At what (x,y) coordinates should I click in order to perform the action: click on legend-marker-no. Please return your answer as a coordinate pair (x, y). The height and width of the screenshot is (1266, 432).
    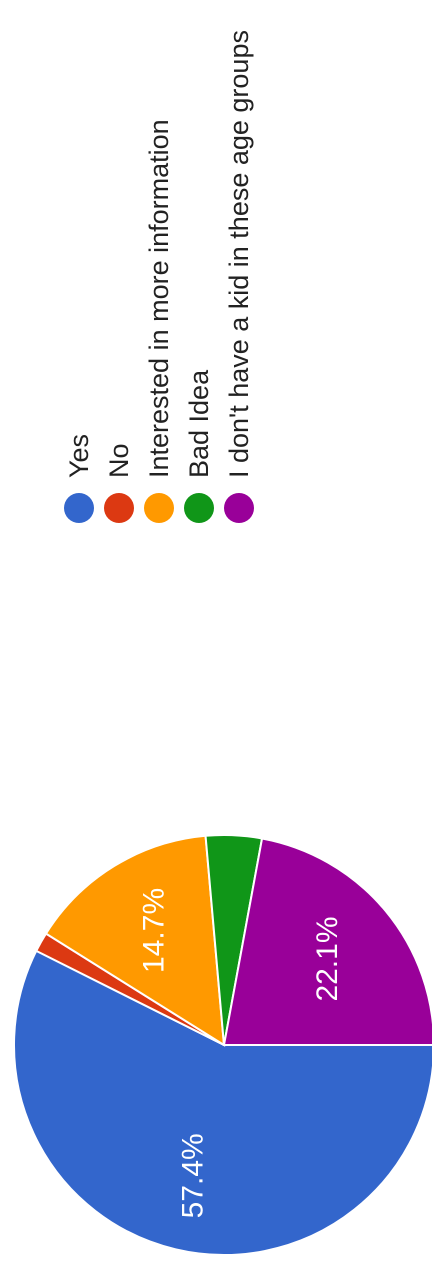
    Looking at the image, I should click on (119, 508).